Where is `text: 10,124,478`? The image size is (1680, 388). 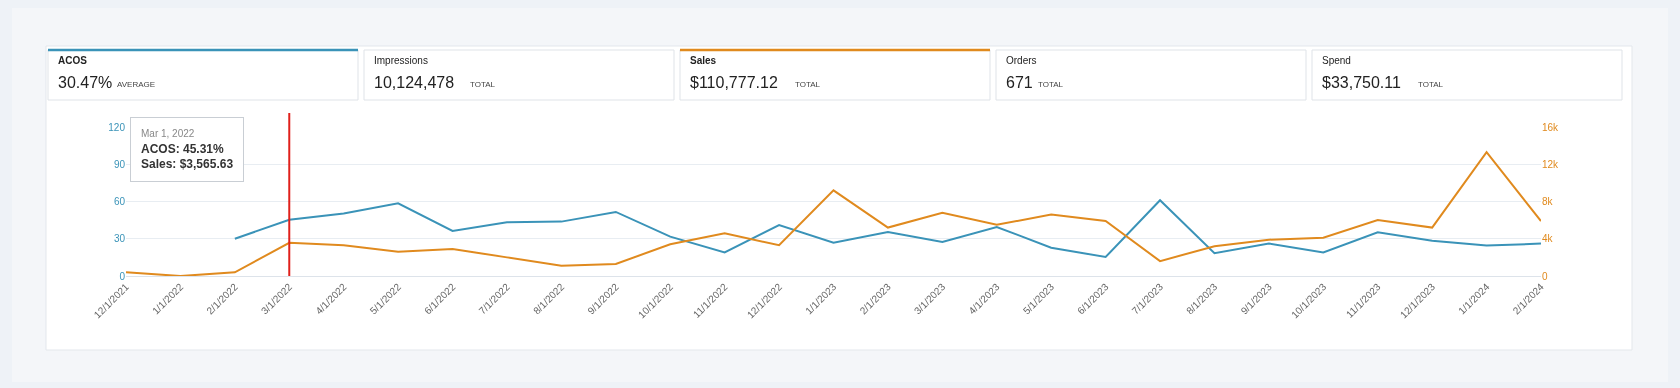
text: 10,124,478 is located at coordinates (414, 82).